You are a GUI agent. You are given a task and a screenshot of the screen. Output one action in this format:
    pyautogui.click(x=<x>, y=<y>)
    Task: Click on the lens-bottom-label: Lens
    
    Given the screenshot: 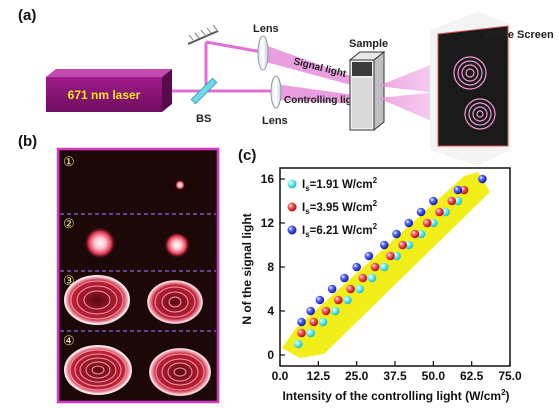 What is the action you would take?
    pyautogui.click(x=275, y=121)
    